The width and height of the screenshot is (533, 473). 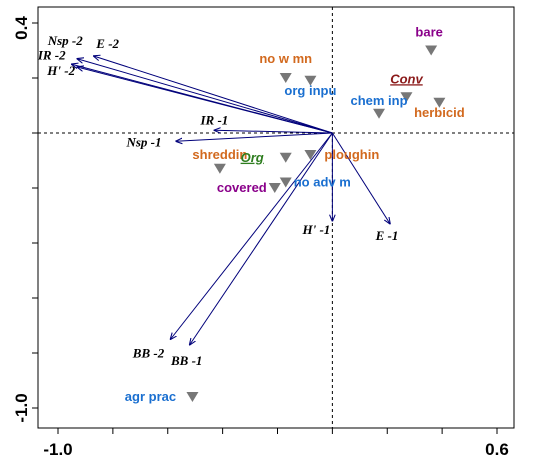 What do you see at coordinates (65, 40) in the screenshot?
I see `vector-label: Nsp -2` at bounding box center [65, 40].